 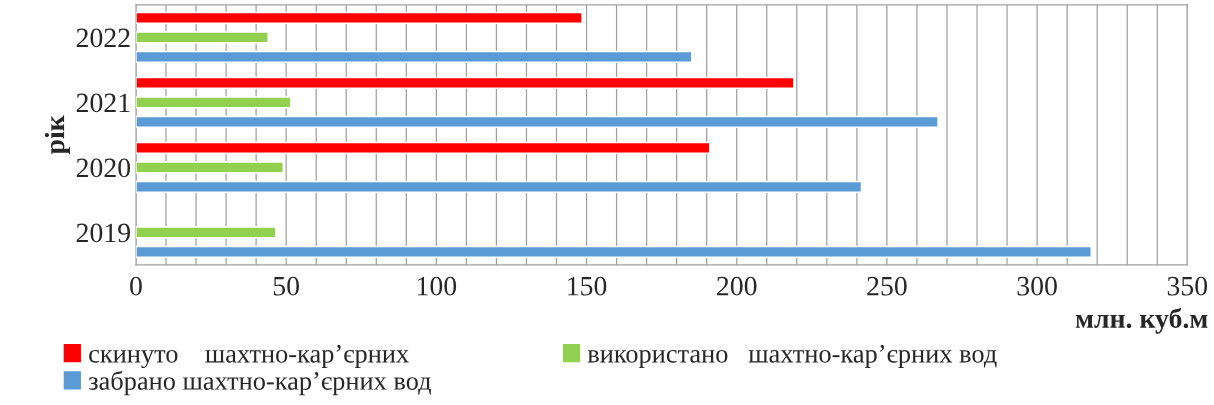 What do you see at coordinates (57, 135) in the screenshot?
I see `y-axis-title: рік` at bounding box center [57, 135].